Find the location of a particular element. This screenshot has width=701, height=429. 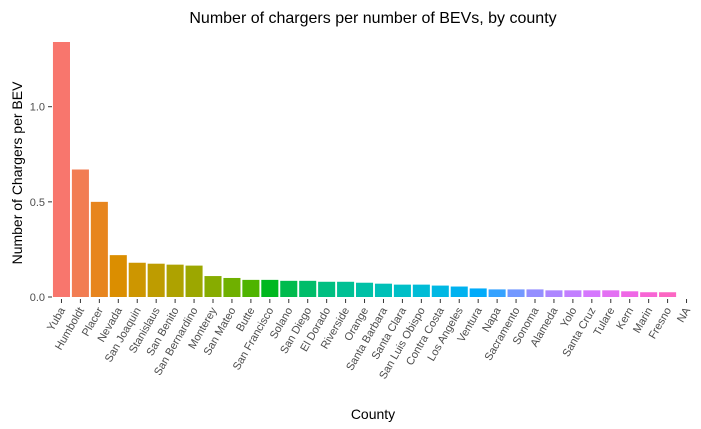

y-axis-title: Number of Chargers per BEV is located at coordinates (17, 173).